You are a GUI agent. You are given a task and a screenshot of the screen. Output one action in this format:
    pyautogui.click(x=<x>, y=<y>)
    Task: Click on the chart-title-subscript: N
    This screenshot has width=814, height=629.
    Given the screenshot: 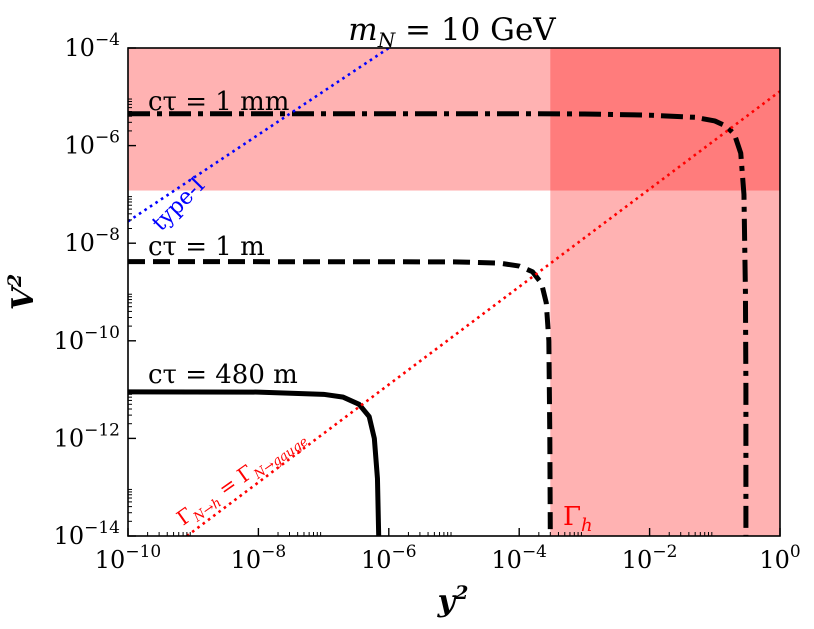 What is the action you would take?
    pyautogui.click(x=387, y=40)
    